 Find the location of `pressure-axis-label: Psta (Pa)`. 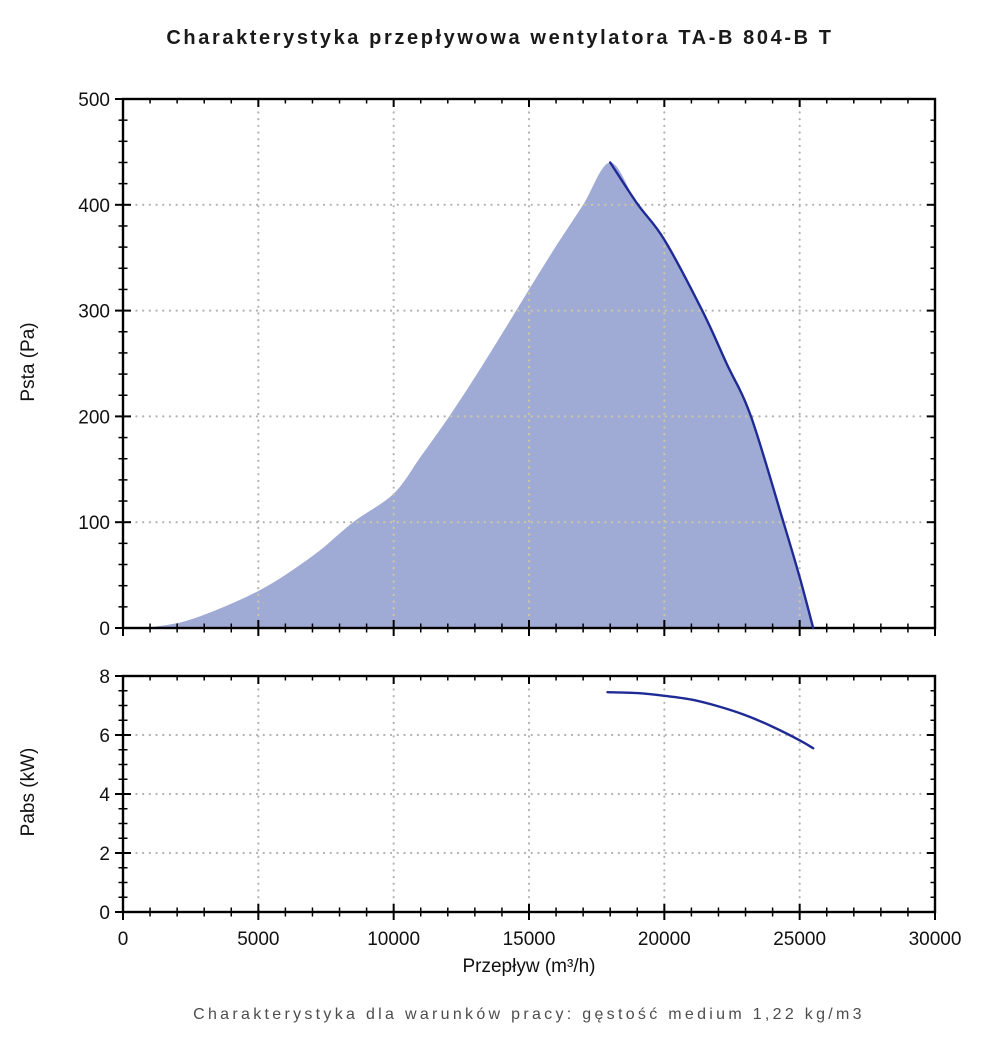

pressure-axis-label: Psta (Pa) is located at coordinates (28, 362).